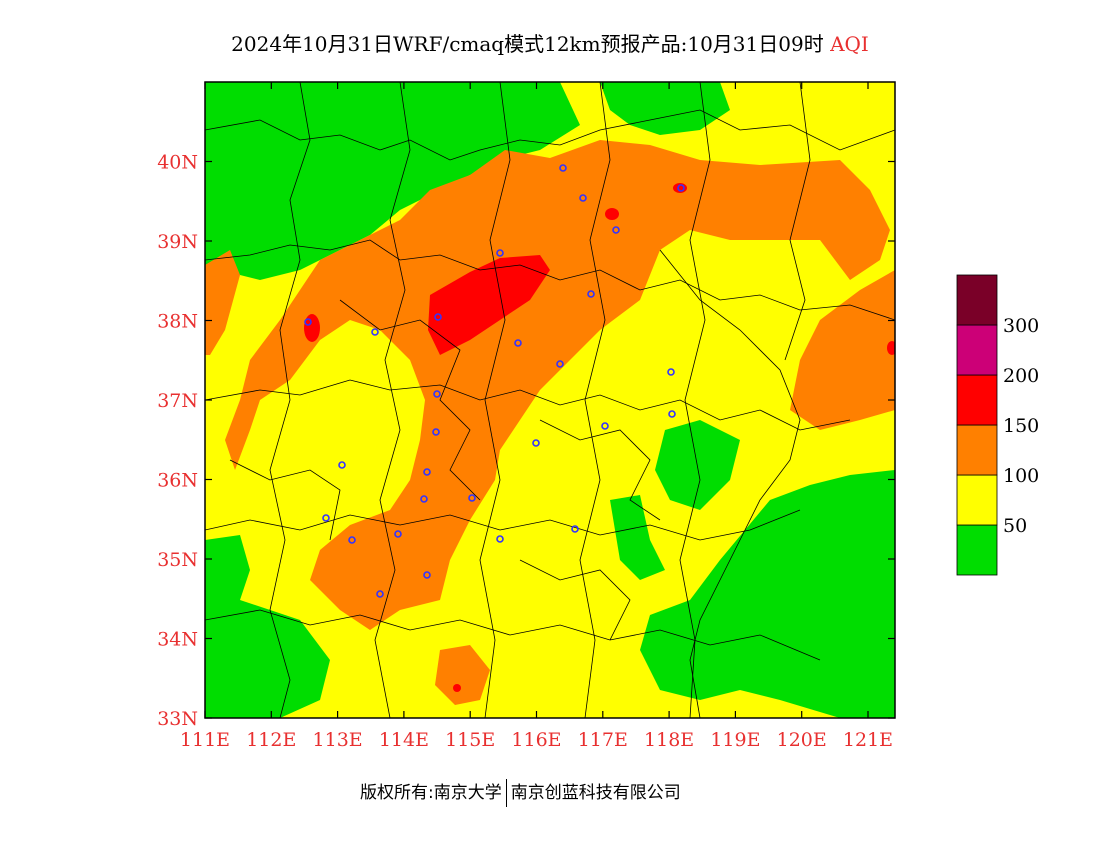 The width and height of the screenshot is (1100, 850). Describe the element at coordinates (177, 560) in the screenshot. I see `lat-tick-label: 35N` at that location.